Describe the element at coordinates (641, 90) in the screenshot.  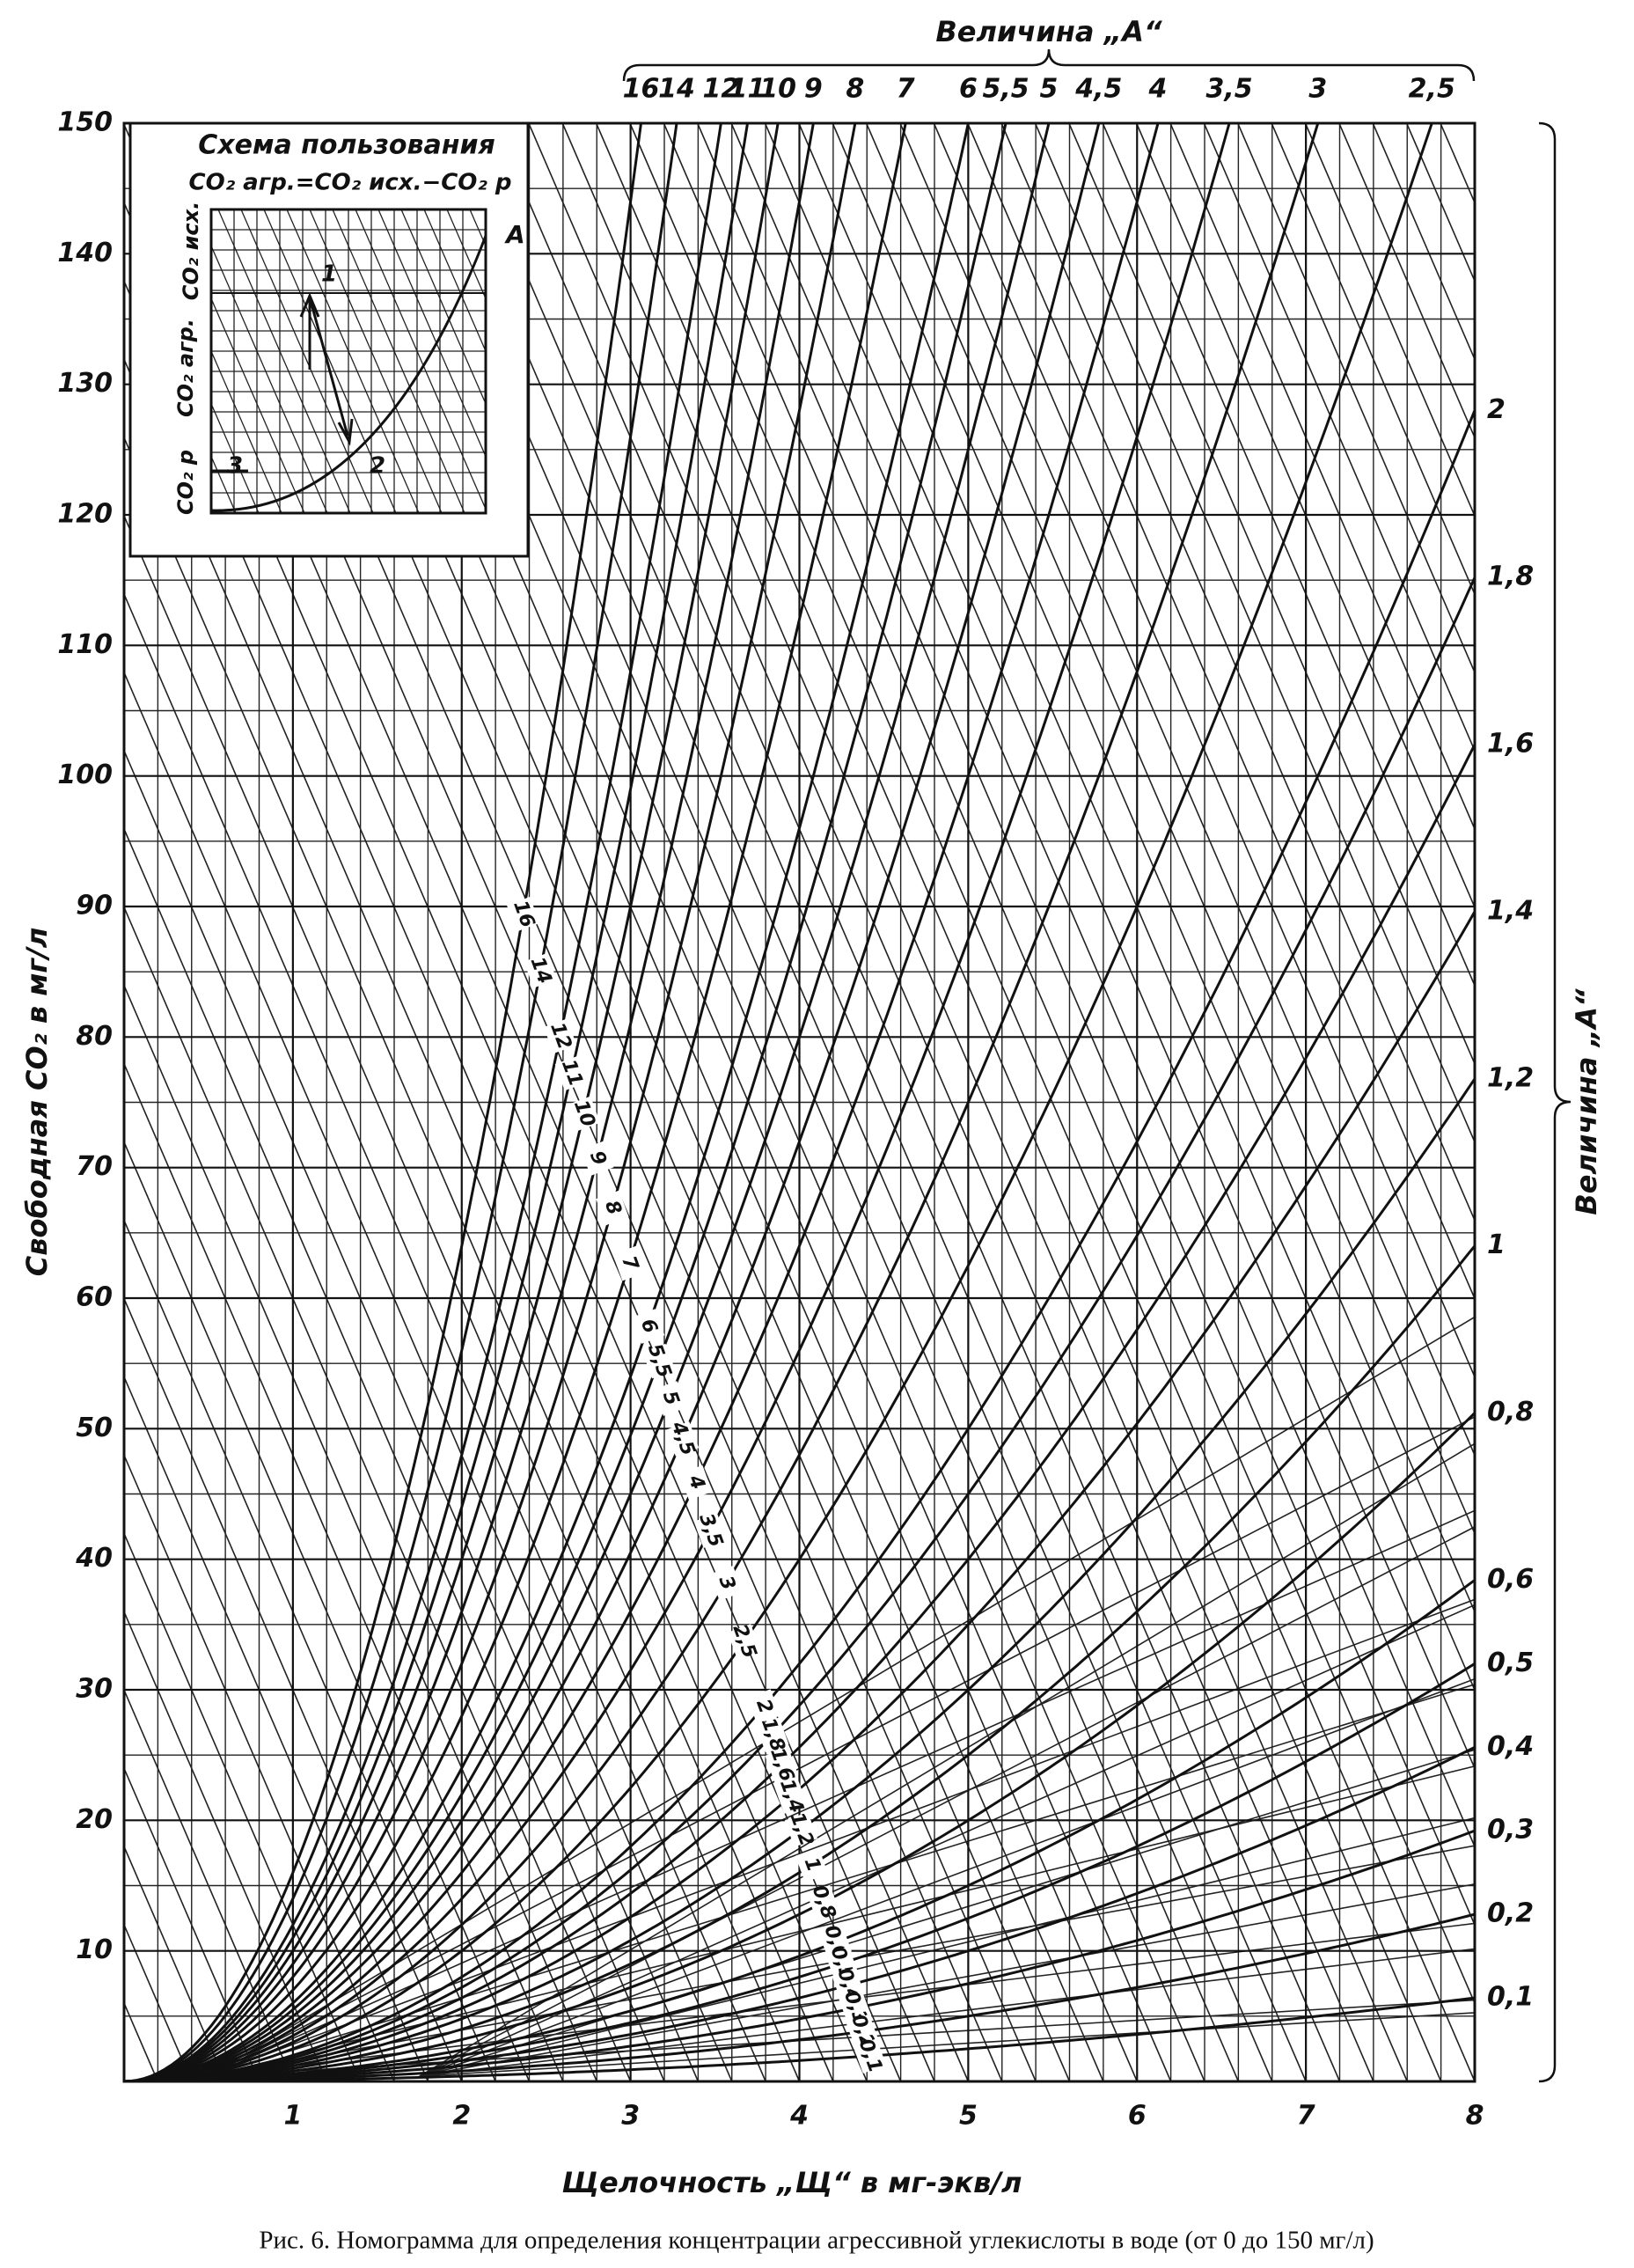
I see `curve-label-top: 16` at that location.